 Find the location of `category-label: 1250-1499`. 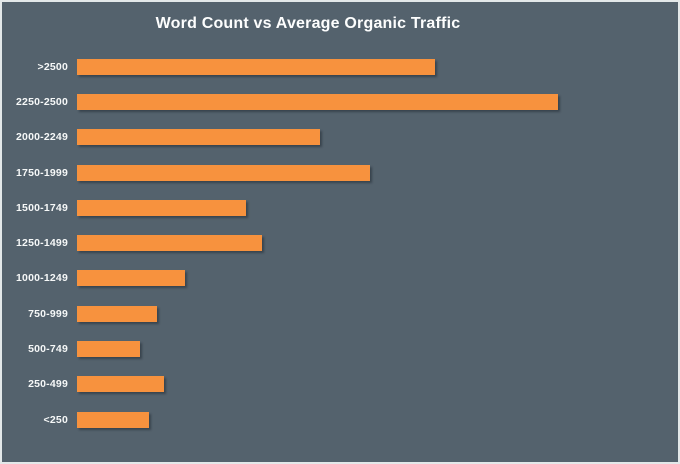

category-label: 1250-1499 is located at coordinates (41, 243).